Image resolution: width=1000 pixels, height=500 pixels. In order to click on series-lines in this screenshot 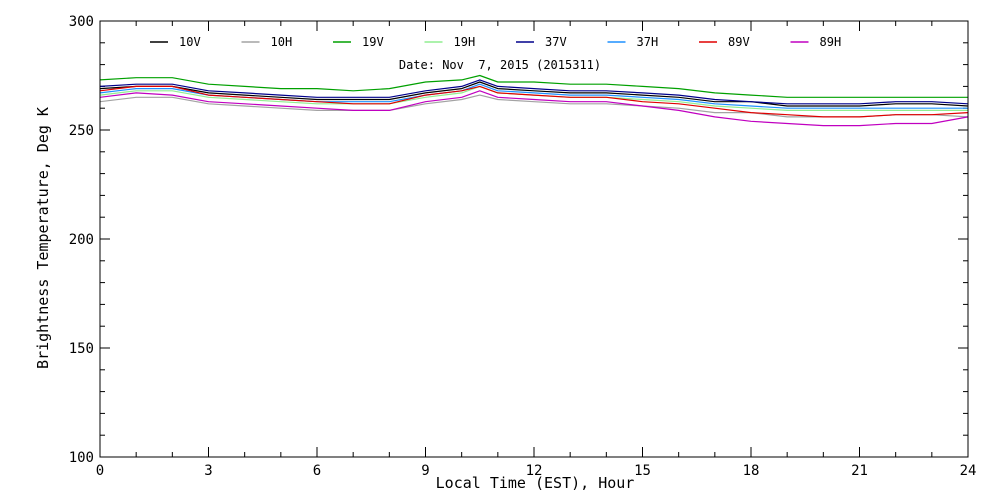, I will do `click(534, 100)`.